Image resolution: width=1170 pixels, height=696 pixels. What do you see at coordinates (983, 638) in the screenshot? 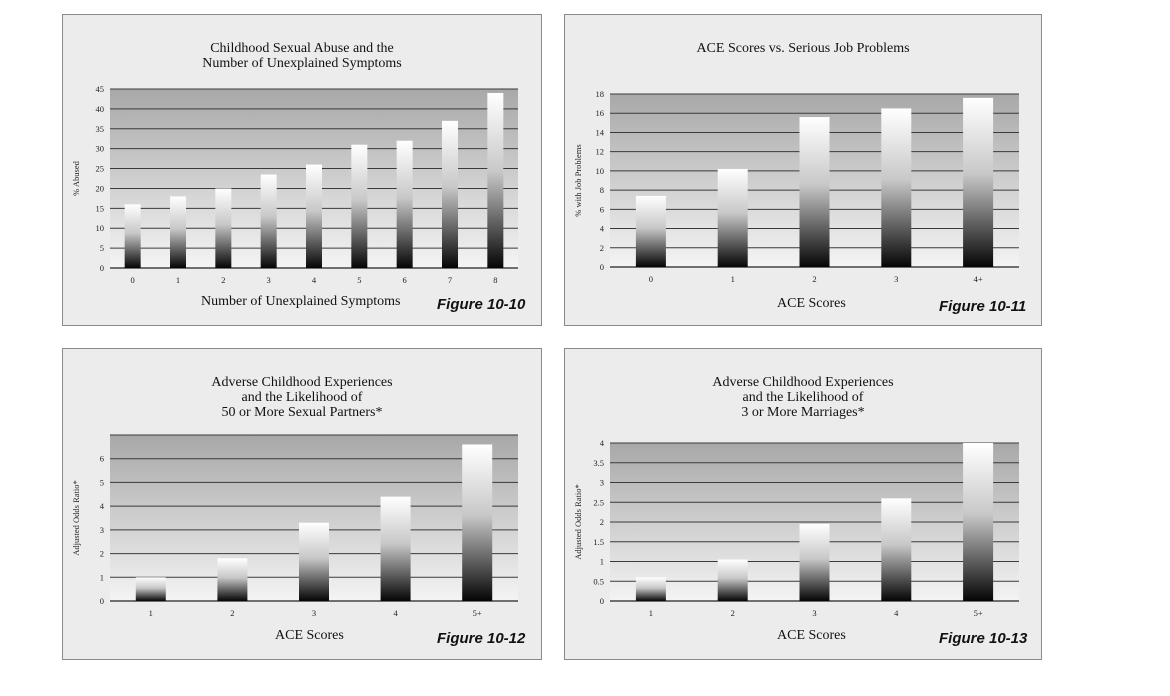
I see `figure-label: Figure 10-13` at bounding box center [983, 638].